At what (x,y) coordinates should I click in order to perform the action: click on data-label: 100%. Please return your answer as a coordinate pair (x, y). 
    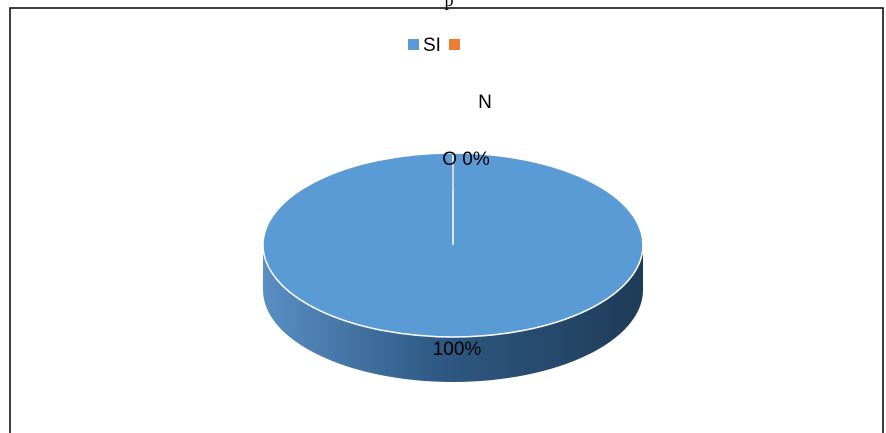
    Looking at the image, I should click on (457, 349).